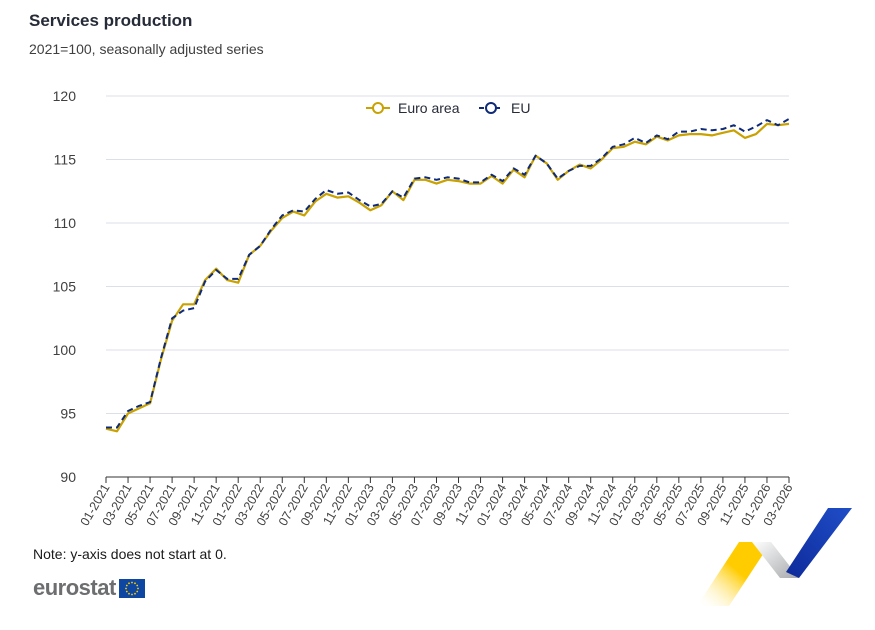  What do you see at coordinates (68, 414) in the screenshot?
I see `y-tick-label: 95` at bounding box center [68, 414].